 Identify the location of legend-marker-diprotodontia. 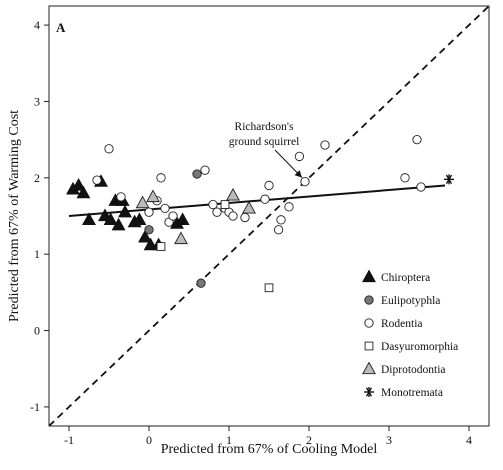
(369, 368).